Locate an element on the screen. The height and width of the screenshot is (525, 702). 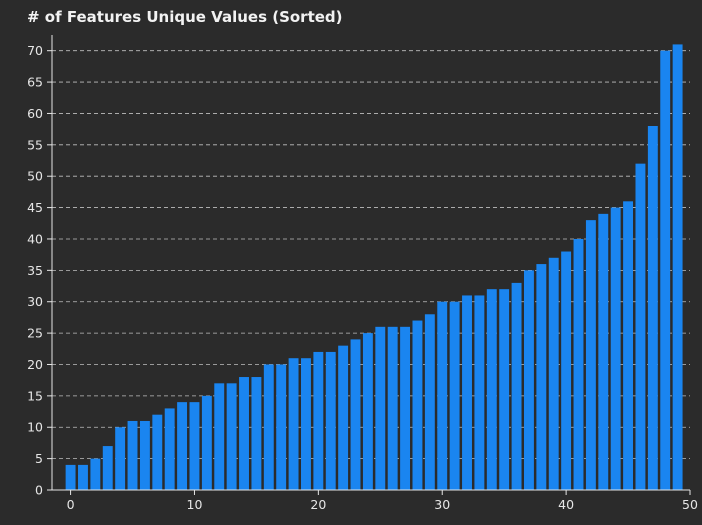
y-tick-label: 0 is located at coordinates (39, 490).